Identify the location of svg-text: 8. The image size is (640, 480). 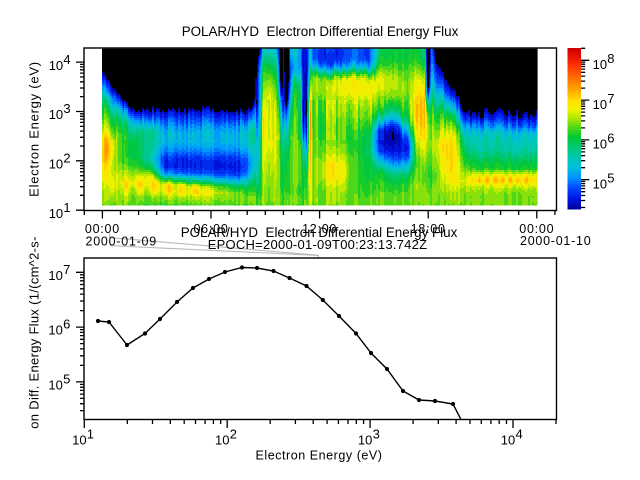
(610, 58).